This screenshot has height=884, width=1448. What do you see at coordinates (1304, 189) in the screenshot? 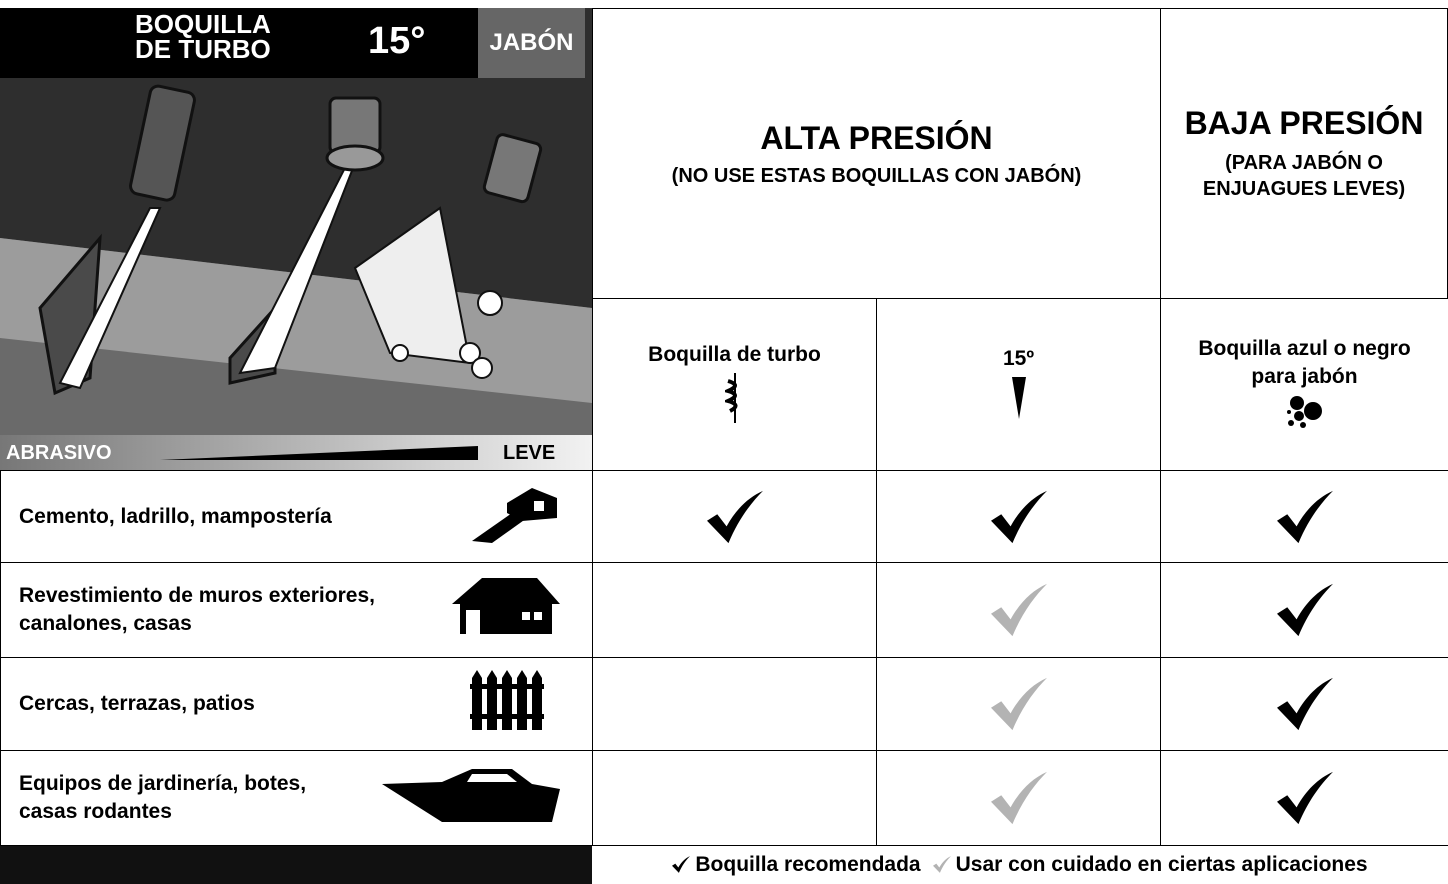
I see `header-note-line: ENJUAGUES LEVES)` at bounding box center [1304, 189].